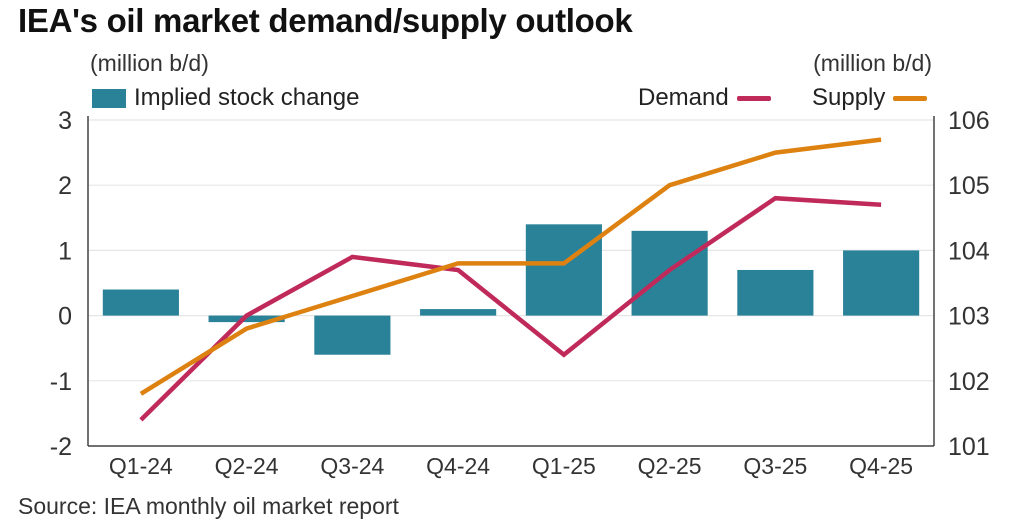 The image size is (1024, 530). I want to click on x-tick-label: Q2-24, so click(247, 466).